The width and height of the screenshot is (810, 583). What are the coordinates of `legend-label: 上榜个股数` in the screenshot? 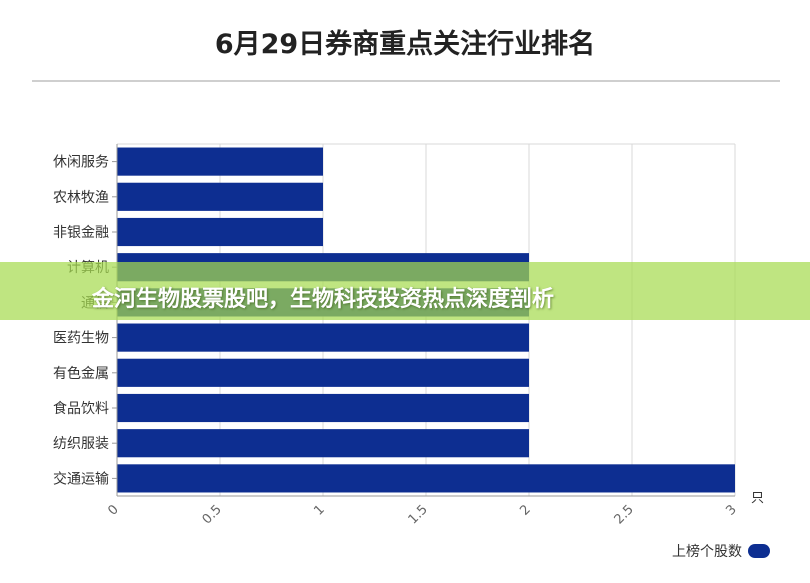 It's located at (707, 552).